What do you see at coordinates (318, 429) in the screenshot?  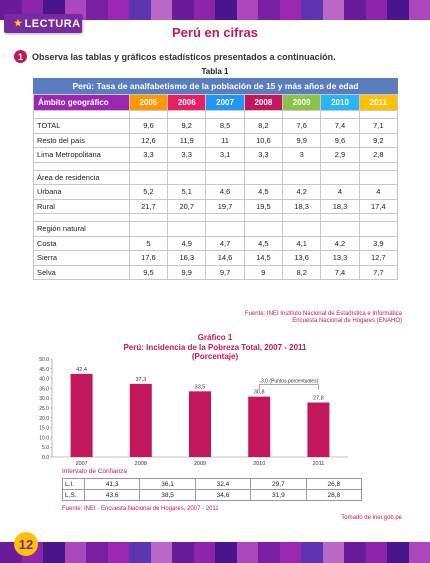 I see `bar` at bounding box center [318, 429].